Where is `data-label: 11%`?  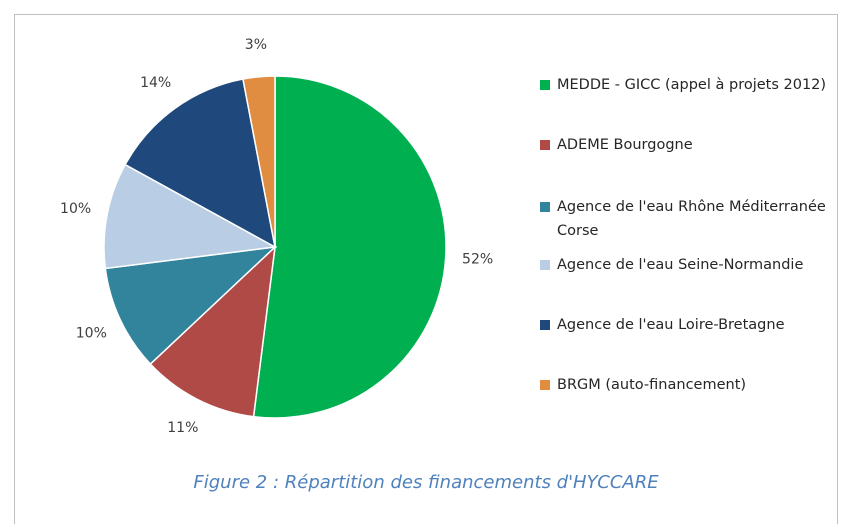 data-label: 11% is located at coordinates (182, 428).